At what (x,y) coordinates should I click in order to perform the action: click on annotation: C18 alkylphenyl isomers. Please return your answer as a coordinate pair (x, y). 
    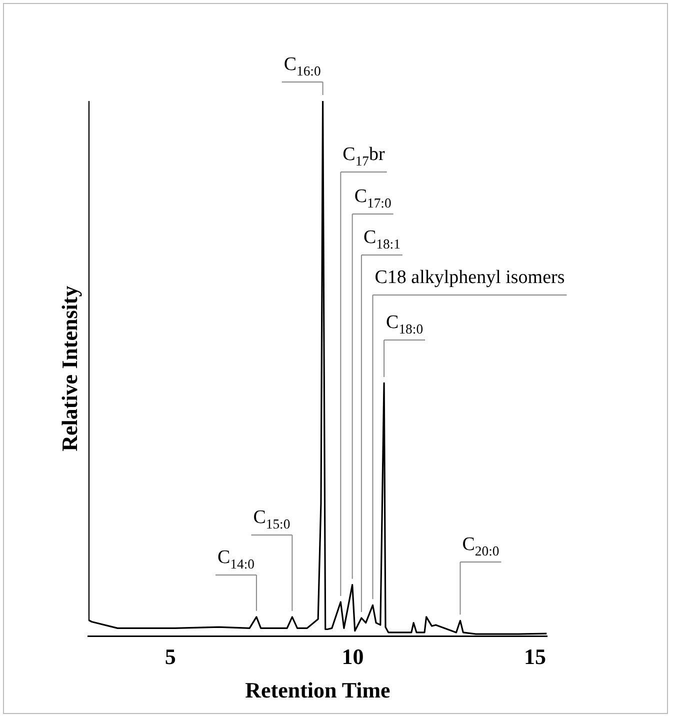
    Looking at the image, I should click on (469, 277).